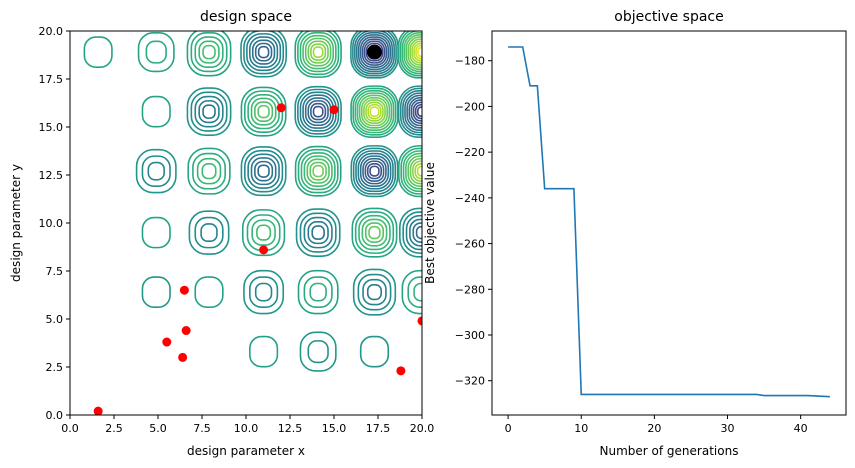  What do you see at coordinates (290, 428) in the screenshot?
I see `x-tick-label-5: 12.5` at bounding box center [290, 428].